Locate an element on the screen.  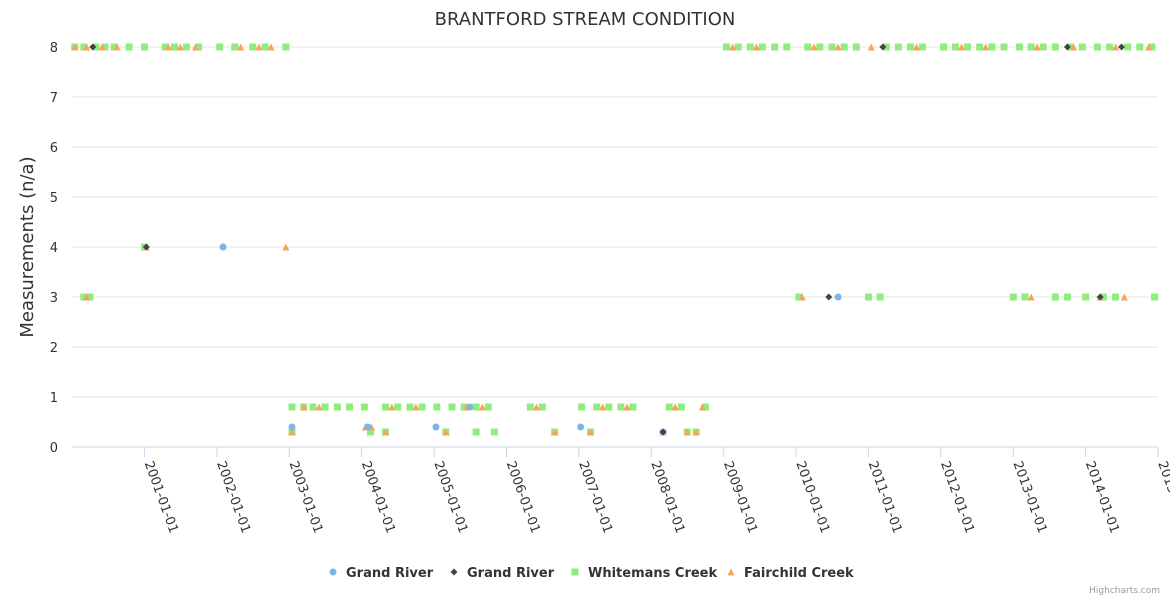
y-tick-label: 2 is located at coordinates (54, 348).